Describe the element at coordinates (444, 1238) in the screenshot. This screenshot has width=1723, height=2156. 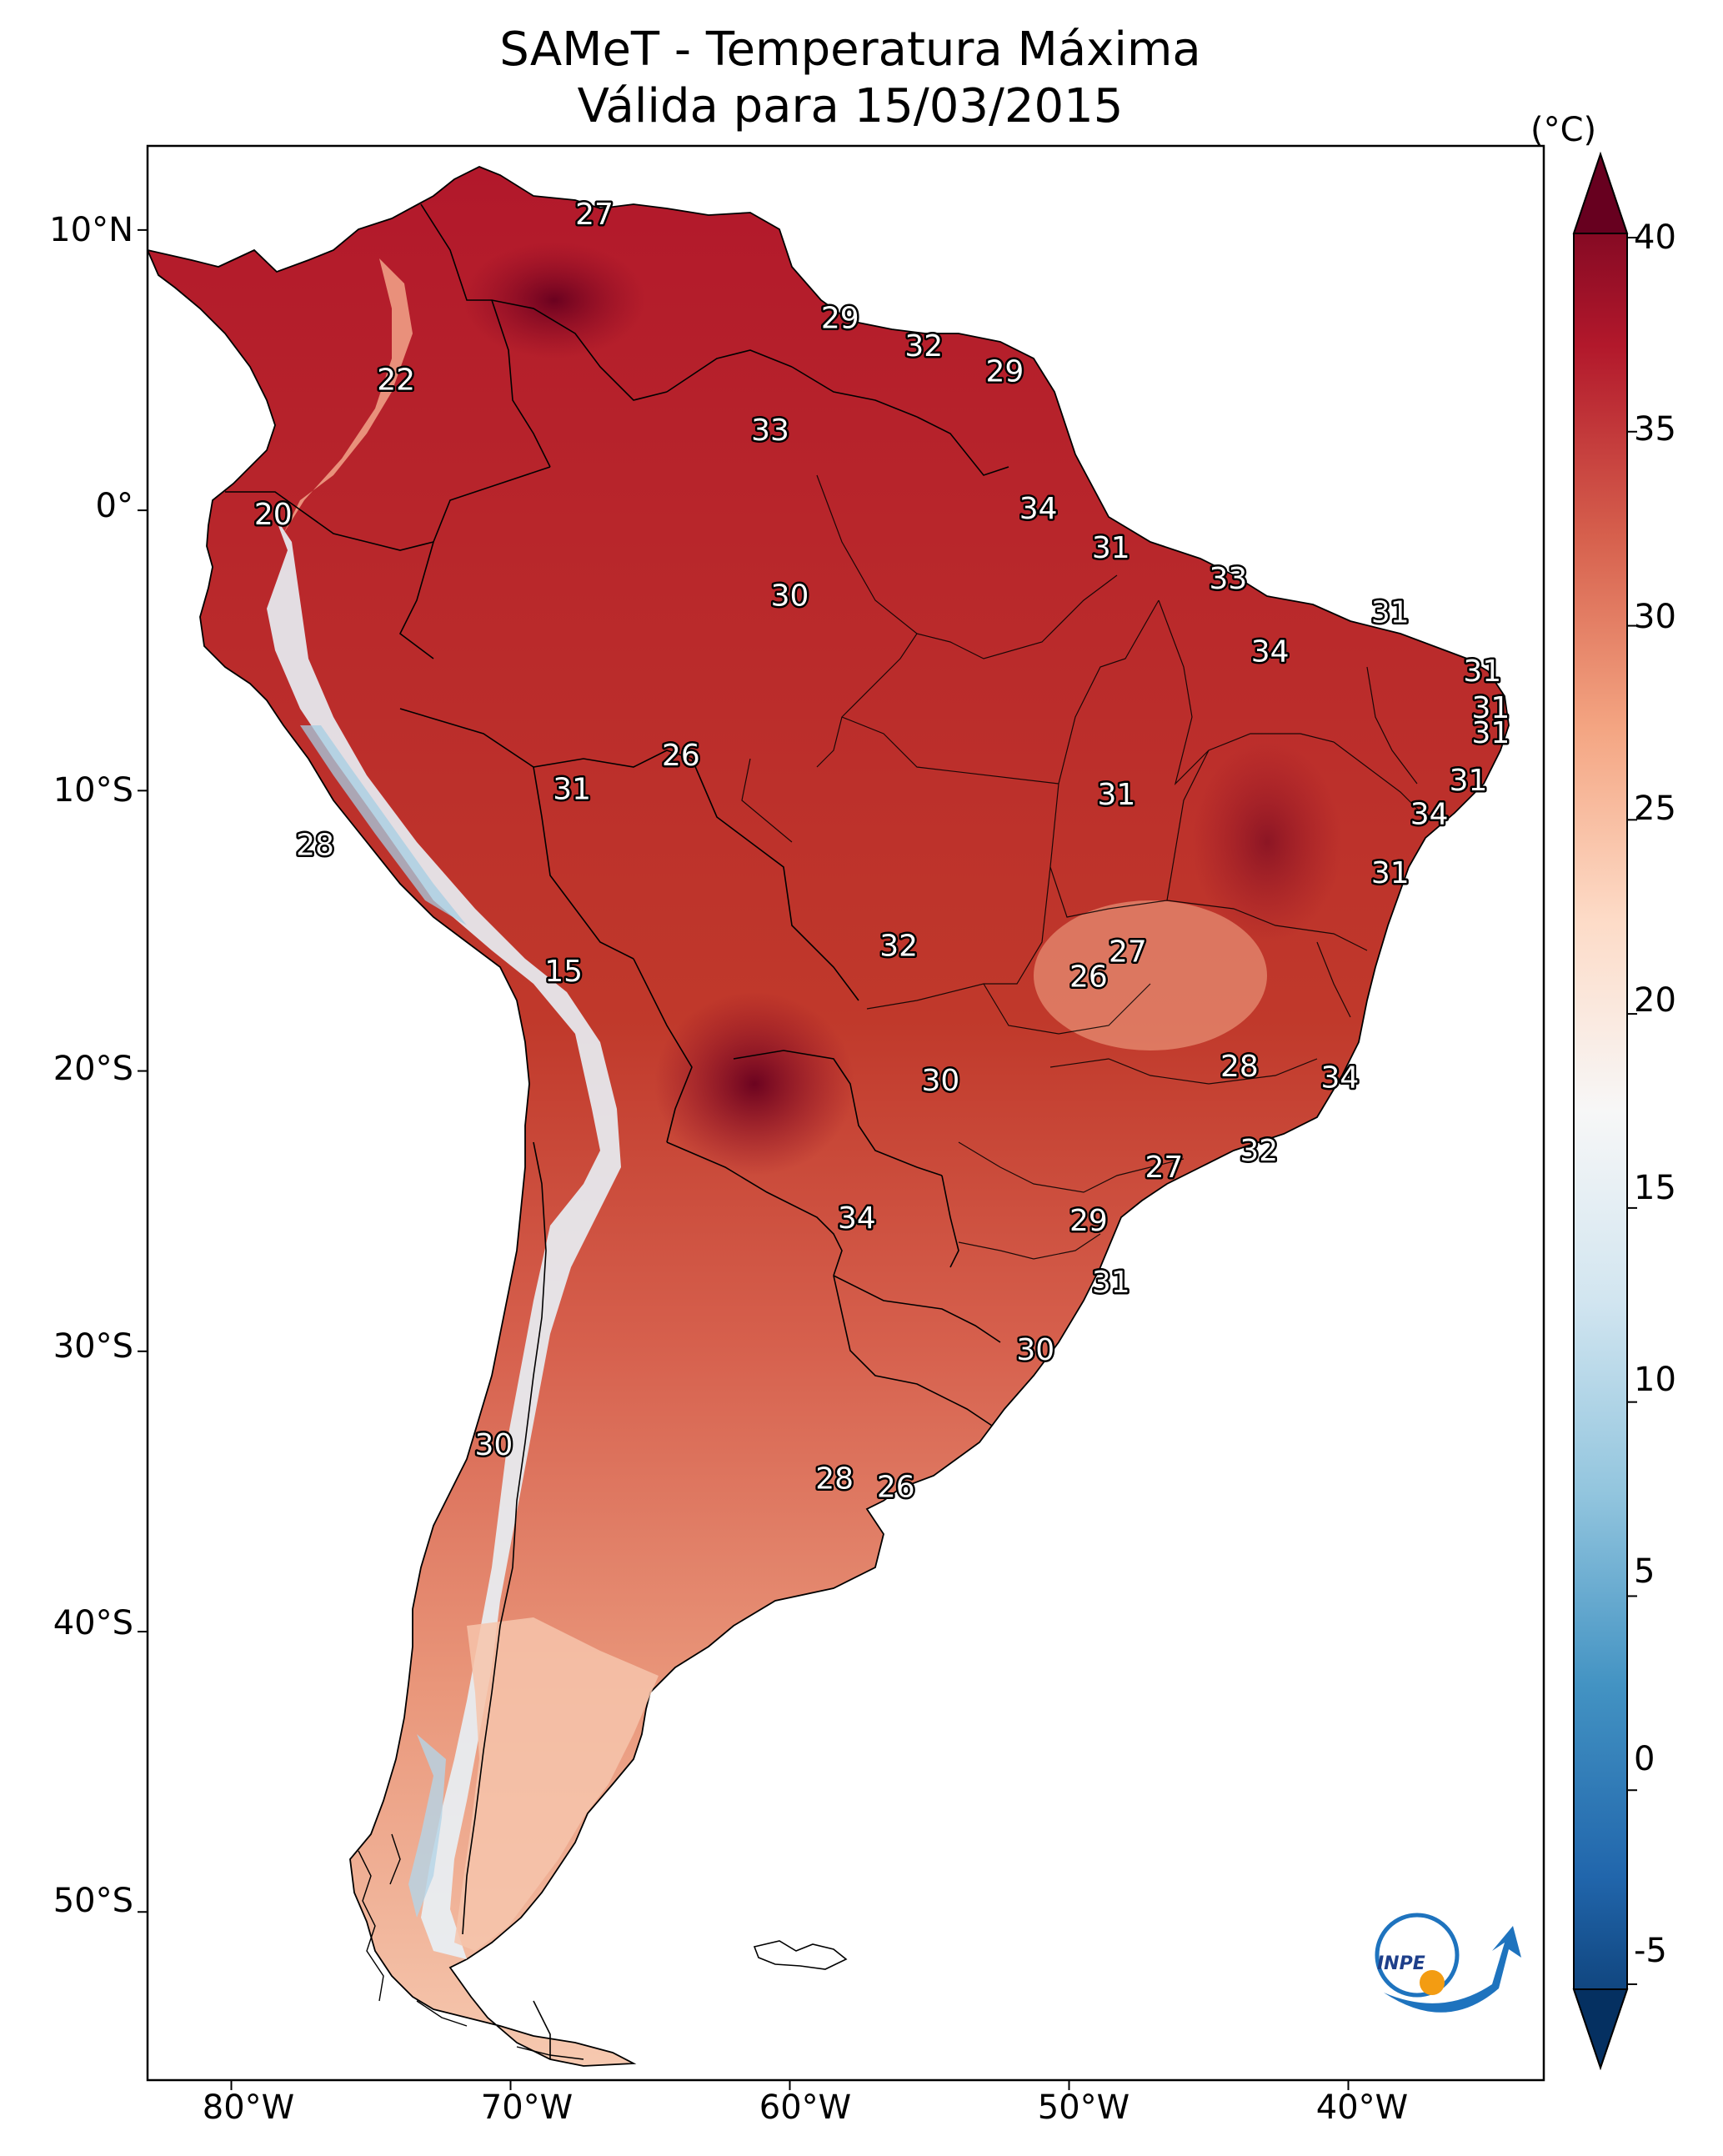
I see `andes-cold-band` at that location.